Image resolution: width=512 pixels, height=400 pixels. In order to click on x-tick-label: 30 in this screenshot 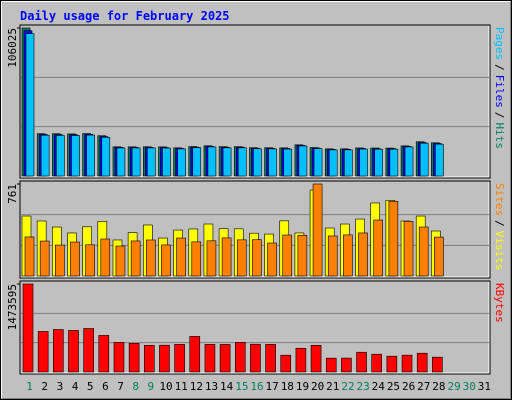, I will do `click(469, 386)`.